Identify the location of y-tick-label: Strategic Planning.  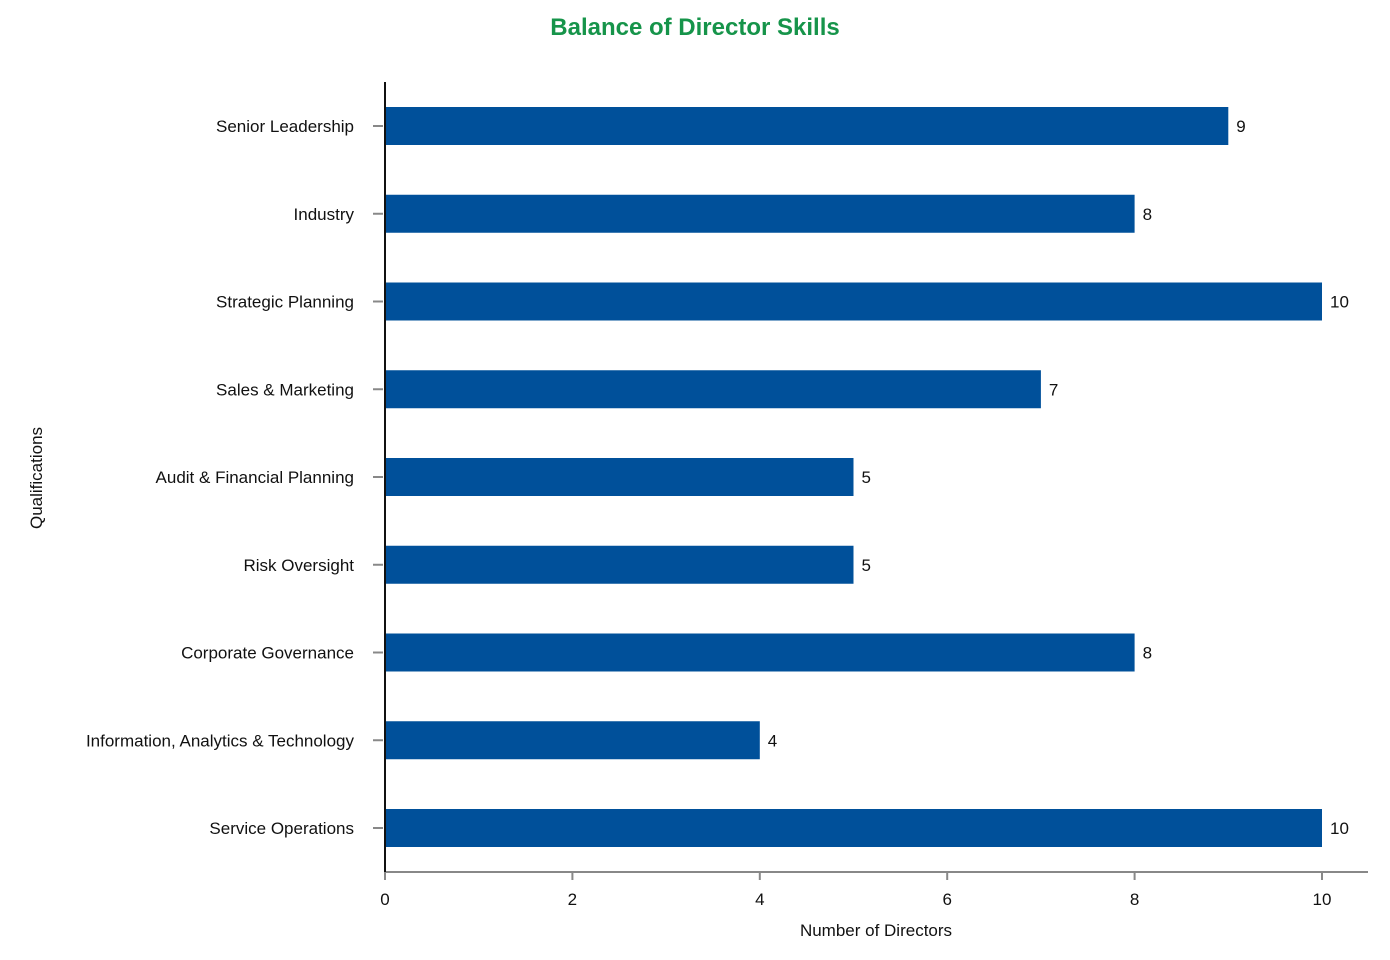
(285, 302).